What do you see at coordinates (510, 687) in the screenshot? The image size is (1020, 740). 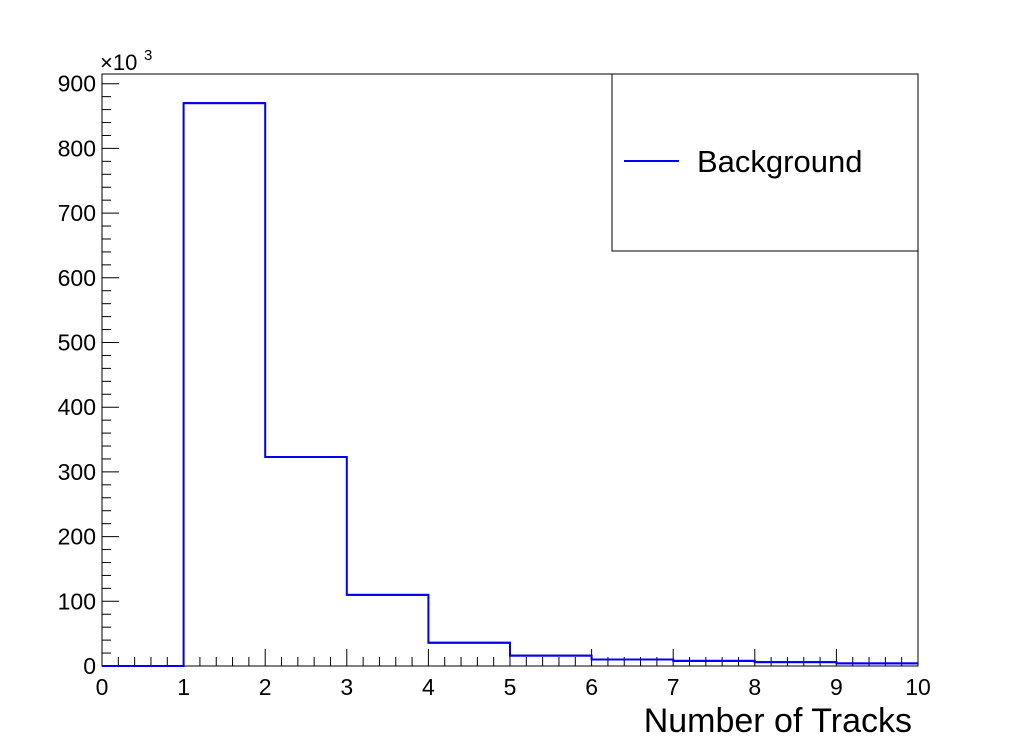 I see `x-tick-label: 5` at bounding box center [510, 687].